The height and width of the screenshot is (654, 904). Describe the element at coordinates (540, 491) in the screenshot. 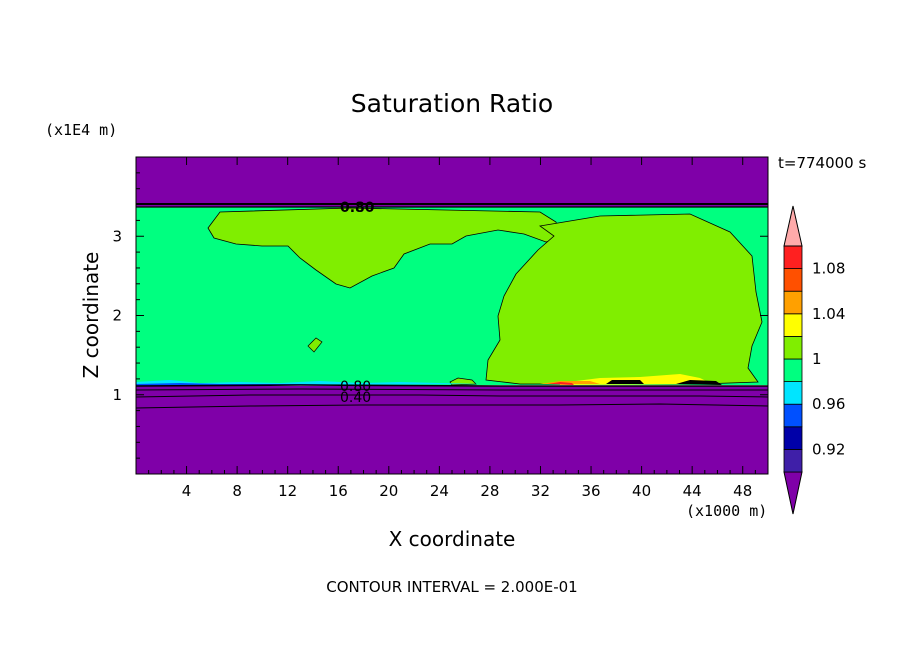

I see `x-tick-label: 32` at that location.